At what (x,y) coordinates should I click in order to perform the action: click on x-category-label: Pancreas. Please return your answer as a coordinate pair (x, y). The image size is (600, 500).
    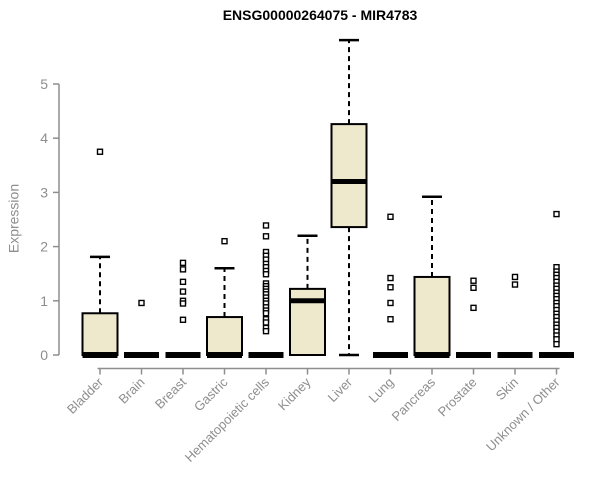
    Looking at the image, I should click on (414, 399).